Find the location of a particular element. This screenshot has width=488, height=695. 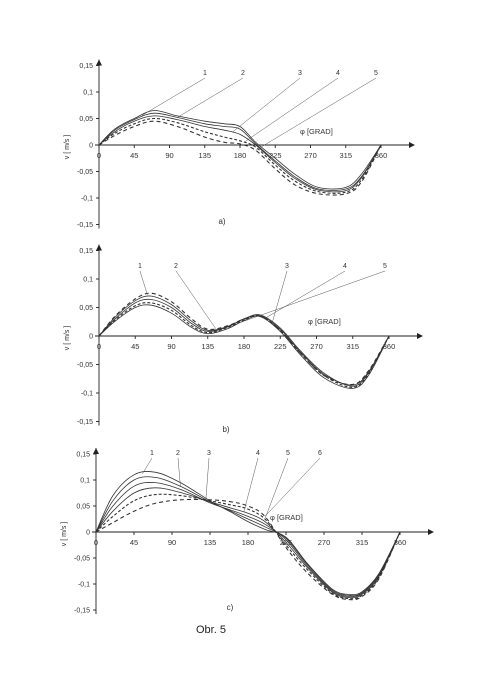

panel-caption: b) is located at coordinates (225, 429).